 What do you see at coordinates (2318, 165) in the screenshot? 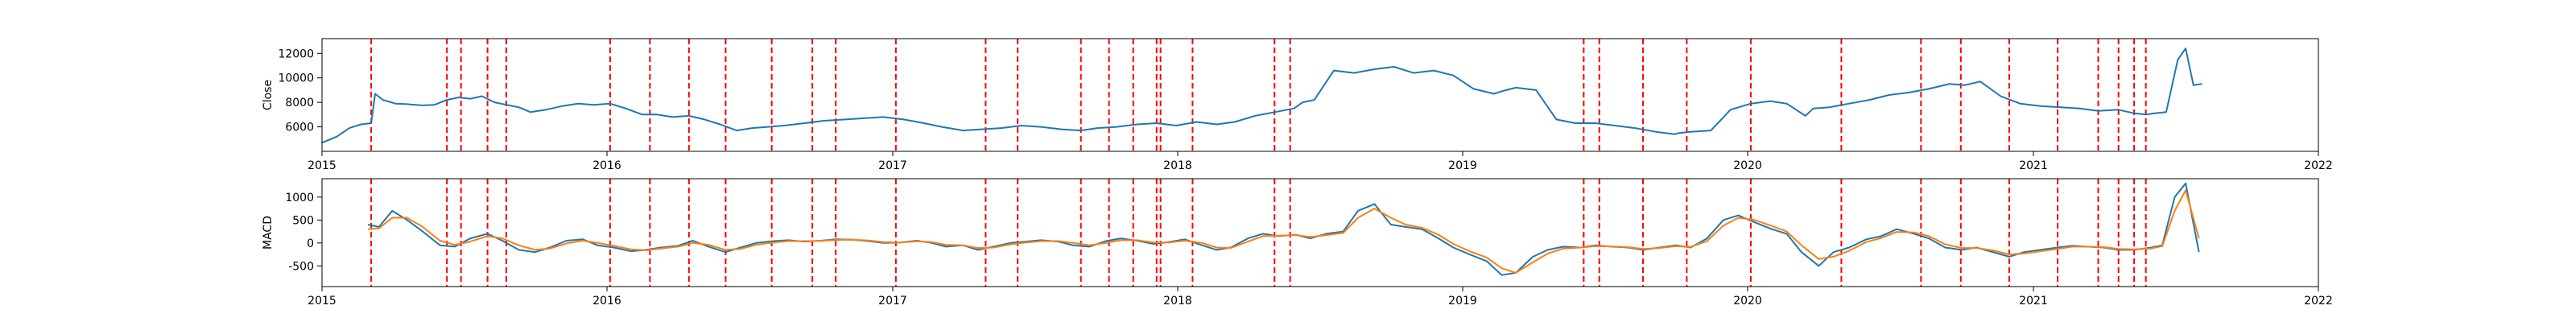
I see `close-x-tick-label: 2022` at bounding box center [2318, 165].